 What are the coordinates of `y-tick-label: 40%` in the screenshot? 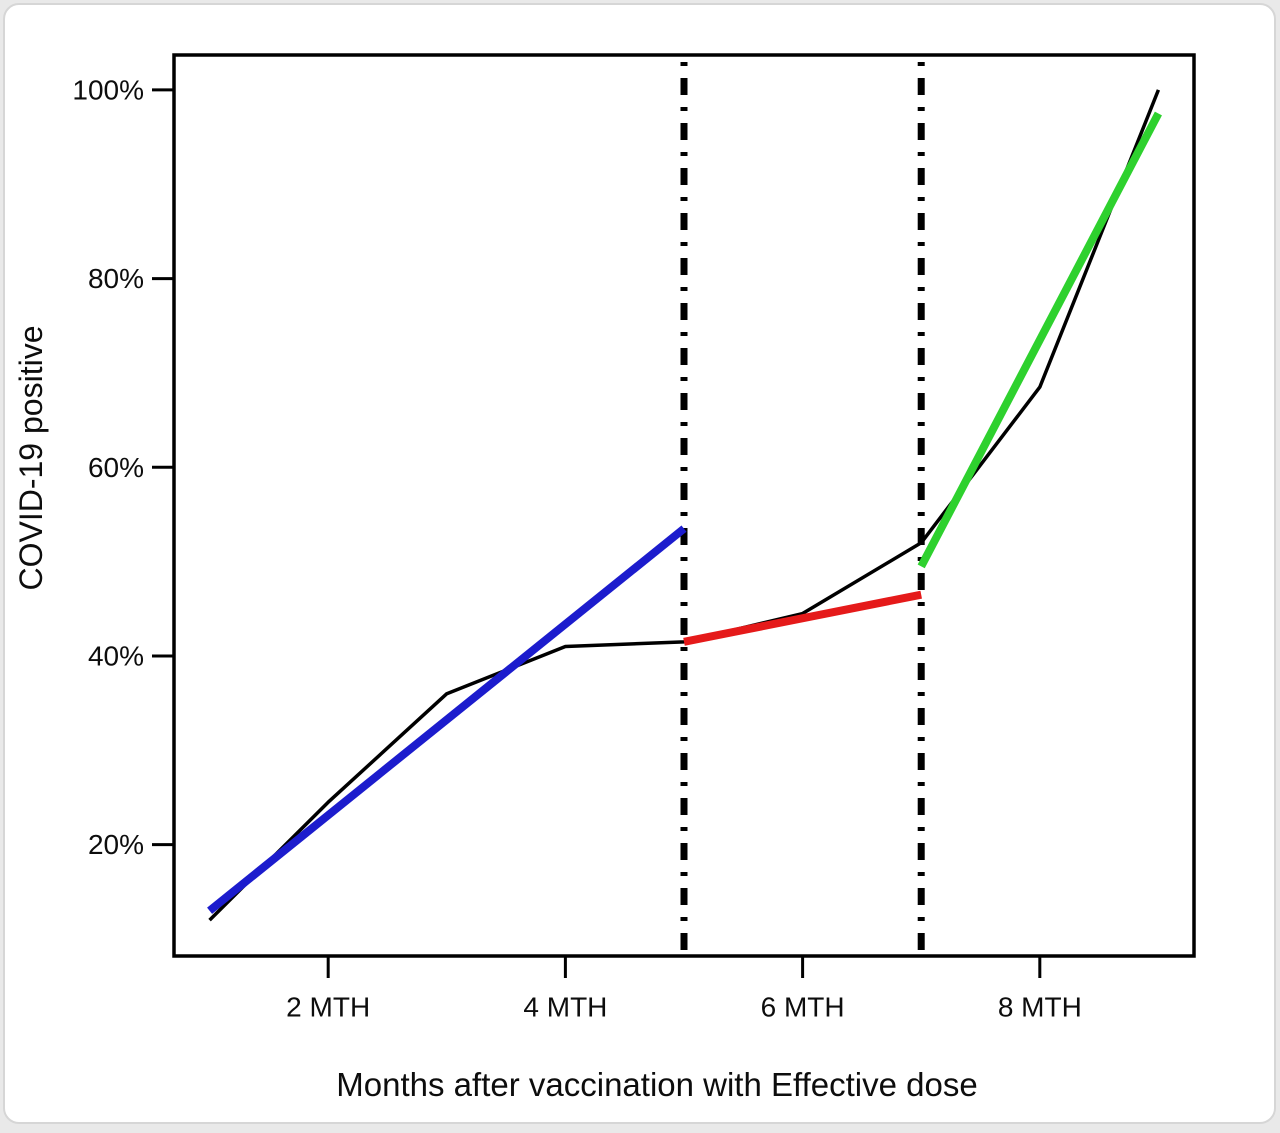 It's located at (116, 655).